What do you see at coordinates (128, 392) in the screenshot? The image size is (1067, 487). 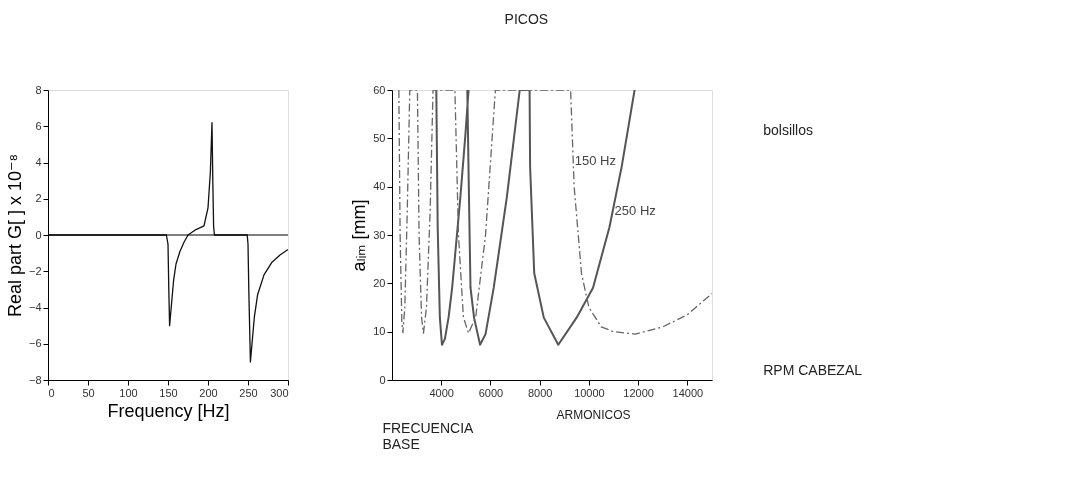 I see `x-tick-label: 100` at bounding box center [128, 392].